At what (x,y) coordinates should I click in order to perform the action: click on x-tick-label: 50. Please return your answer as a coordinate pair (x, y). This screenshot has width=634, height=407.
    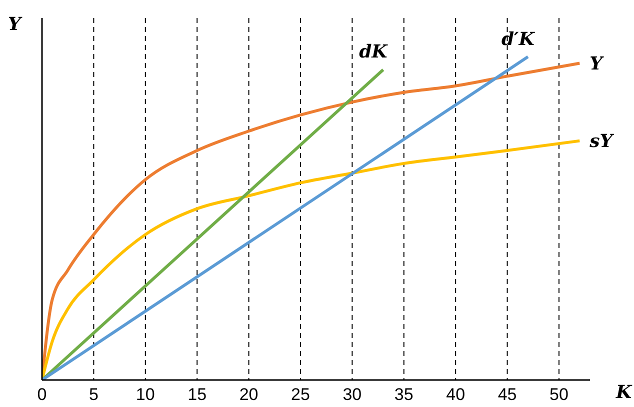
    Looking at the image, I should click on (559, 394).